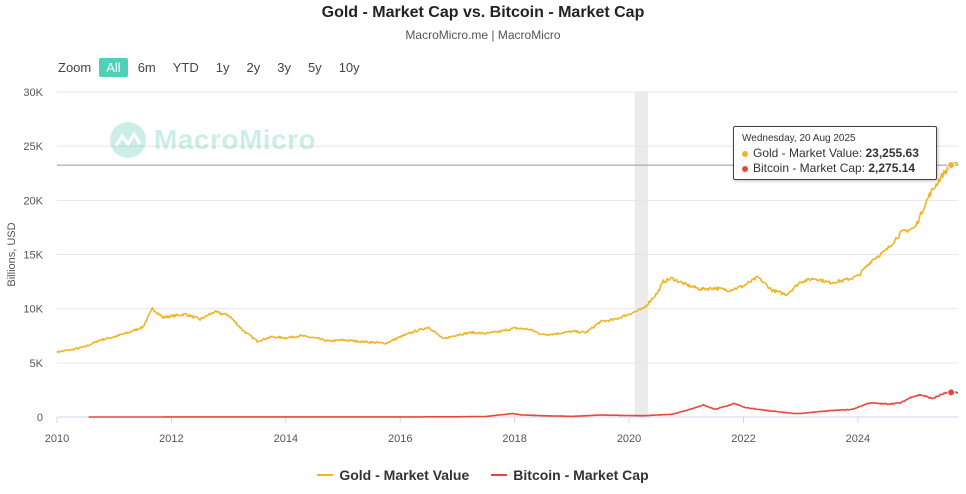 The image size is (966, 494). What do you see at coordinates (349, 67) in the screenshot?
I see `zoom-10y-button: 10y` at bounding box center [349, 67].